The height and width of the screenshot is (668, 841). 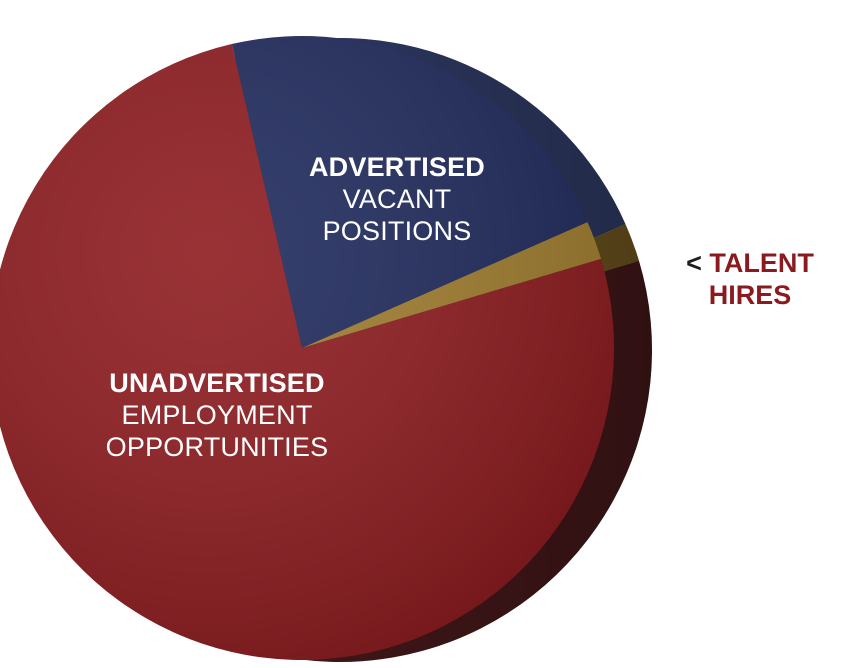 I want to click on unadvertised-label-line-2: OPPORTUNITIES, so click(x=217, y=446).